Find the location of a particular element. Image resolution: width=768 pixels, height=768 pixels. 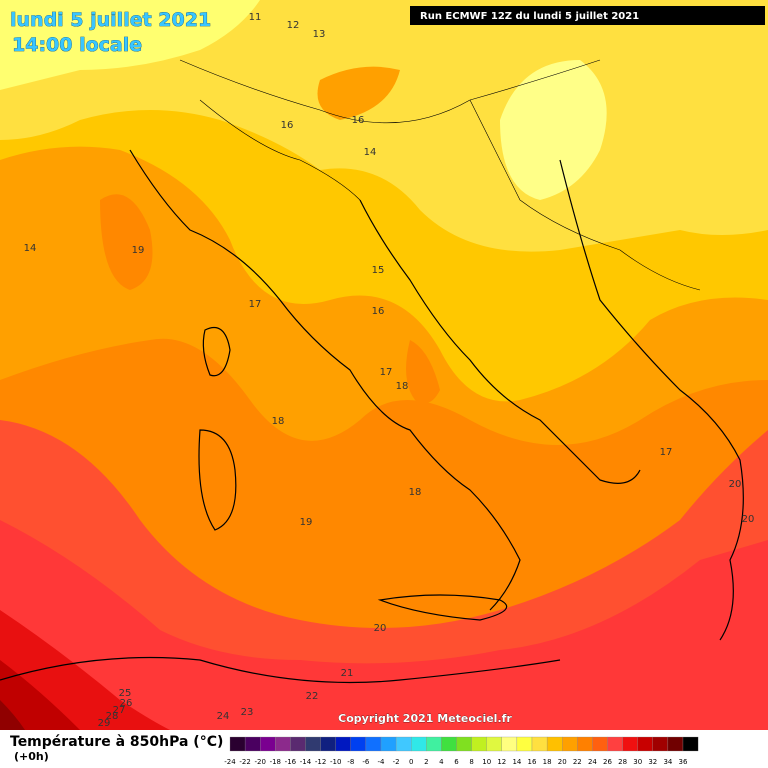

legend-label: 32 is located at coordinates (652, 762).